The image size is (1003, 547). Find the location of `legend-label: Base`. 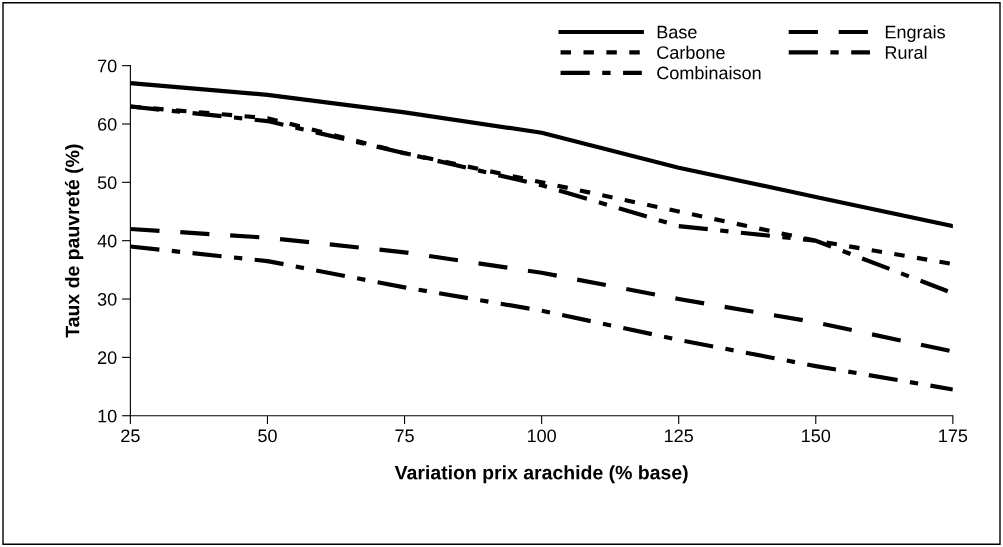

legend-label: Base is located at coordinates (677, 32).